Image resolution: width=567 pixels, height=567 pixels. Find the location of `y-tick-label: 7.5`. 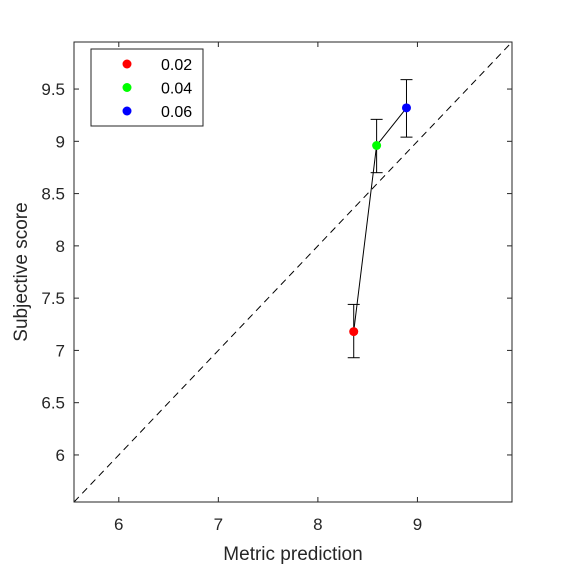

y-tick-label: 7.5 is located at coordinates (53, 298).